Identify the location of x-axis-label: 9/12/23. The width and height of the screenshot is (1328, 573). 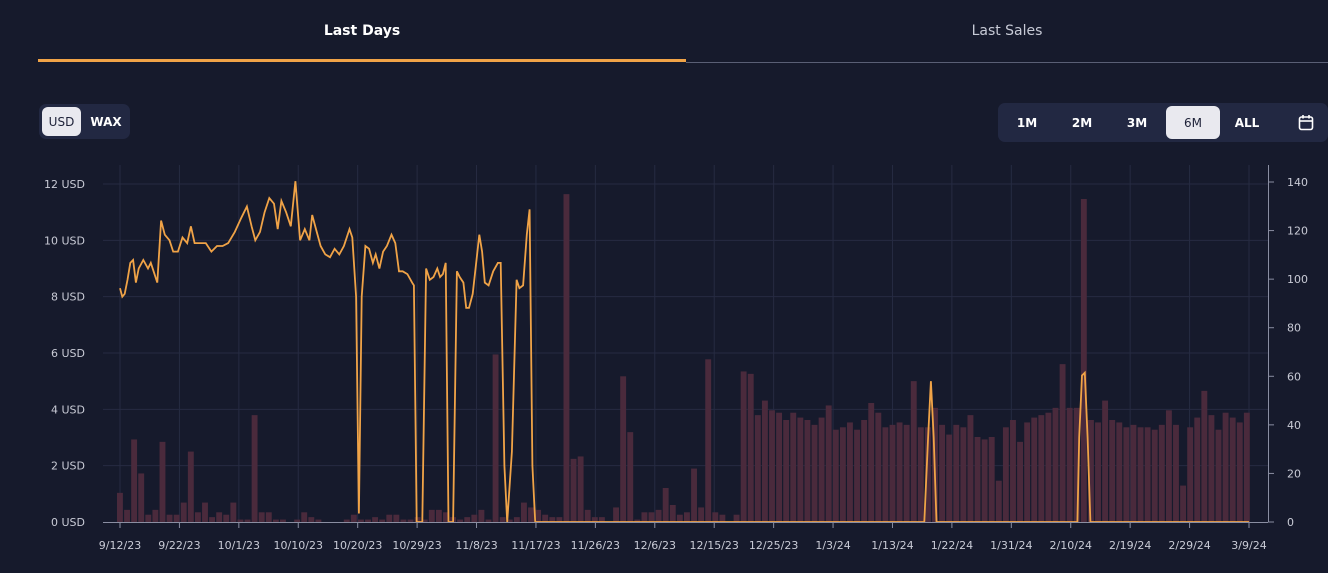
(120, 545).